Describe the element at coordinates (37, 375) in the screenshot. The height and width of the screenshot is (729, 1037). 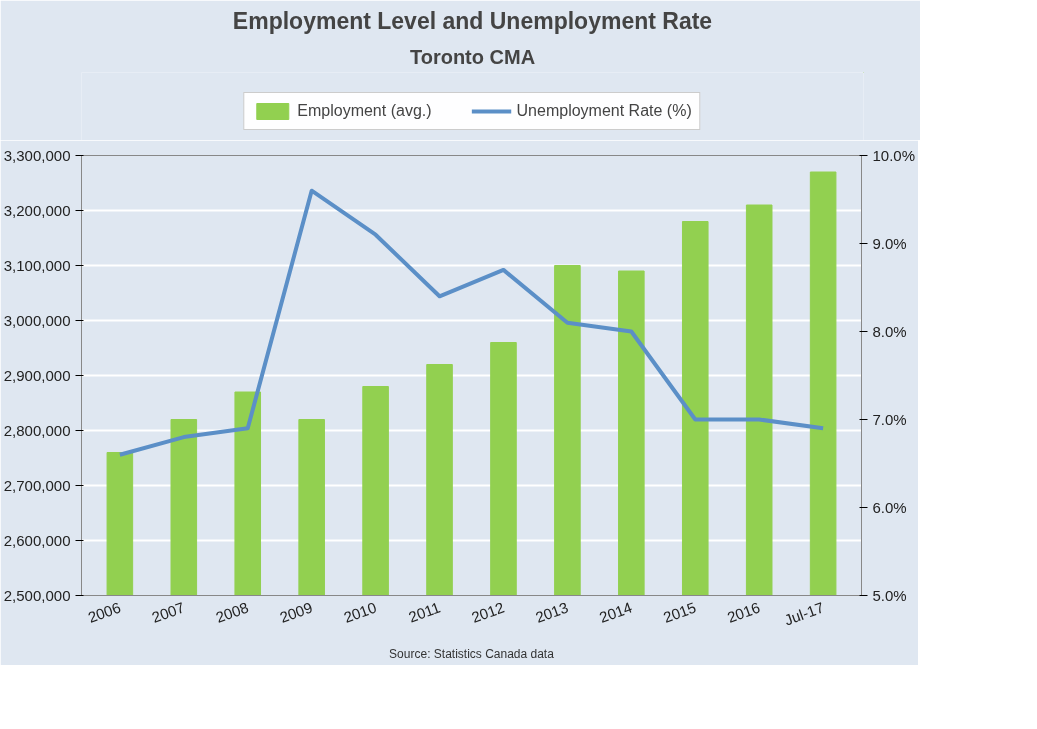
I see `y-tick-label: 2,900,000` at that location.